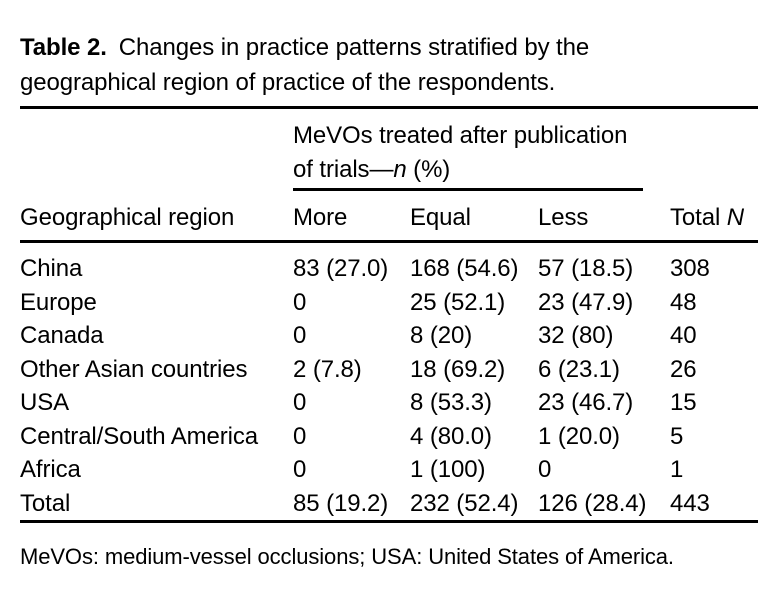 Image resolution: width=782 pixels, height=594 pixels. What do you see at coordinates (474, 217) in the screenshot?
I see `column-header-equal: Equal` at bounding box center [474, 217].